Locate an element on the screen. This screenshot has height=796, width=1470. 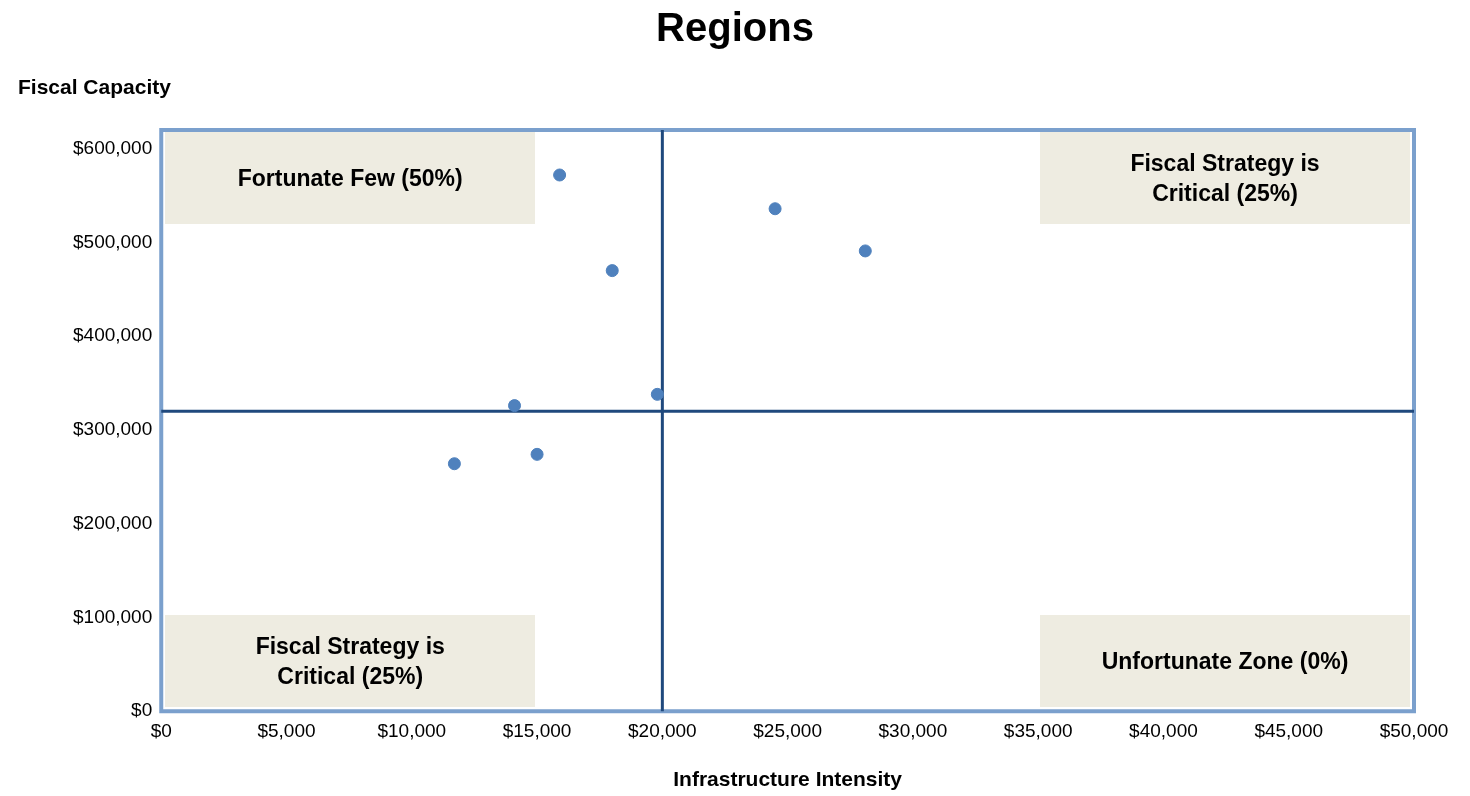
chart-title: Regions is located at coordinates (735, 27).